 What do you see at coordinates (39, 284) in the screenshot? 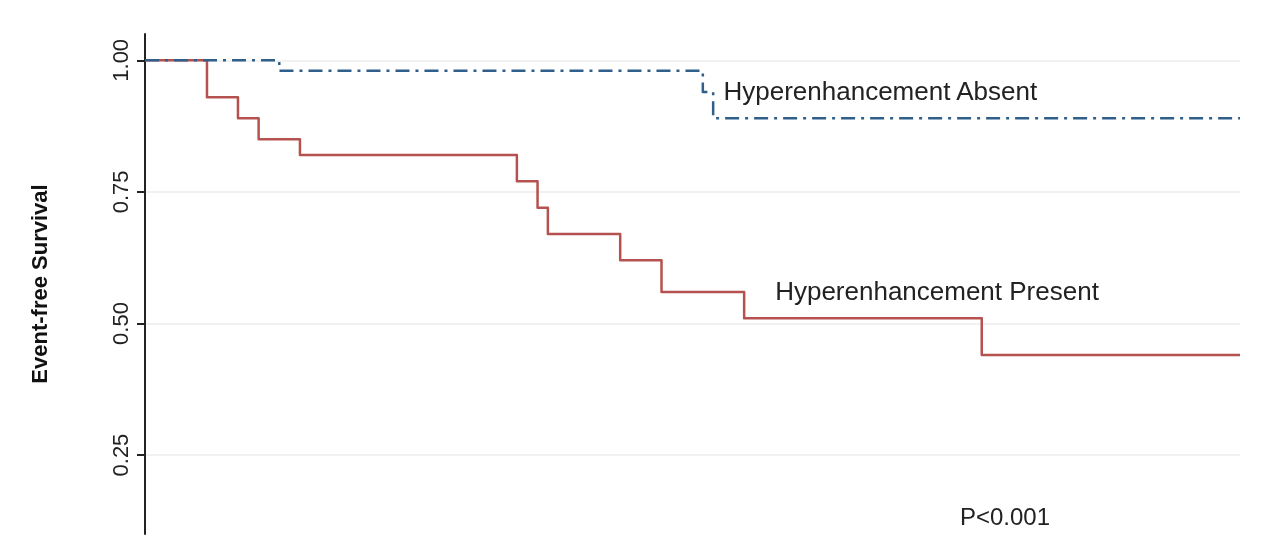
I see `y-axis-title: Event-free Survival` at bounding box center [39, 284].